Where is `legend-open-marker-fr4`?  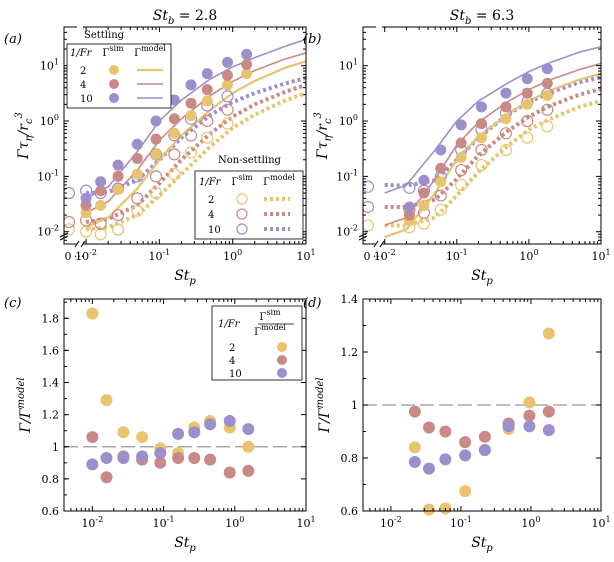 legend-open-marker-fr4 is located at coordinates (242, 214).